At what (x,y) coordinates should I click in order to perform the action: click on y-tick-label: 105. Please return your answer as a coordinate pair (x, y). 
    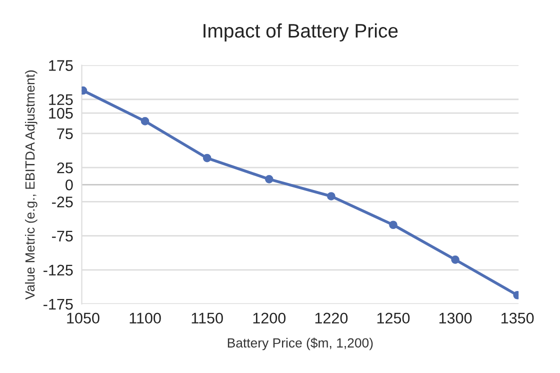
    Looking at the image, I should click on (61, 113).